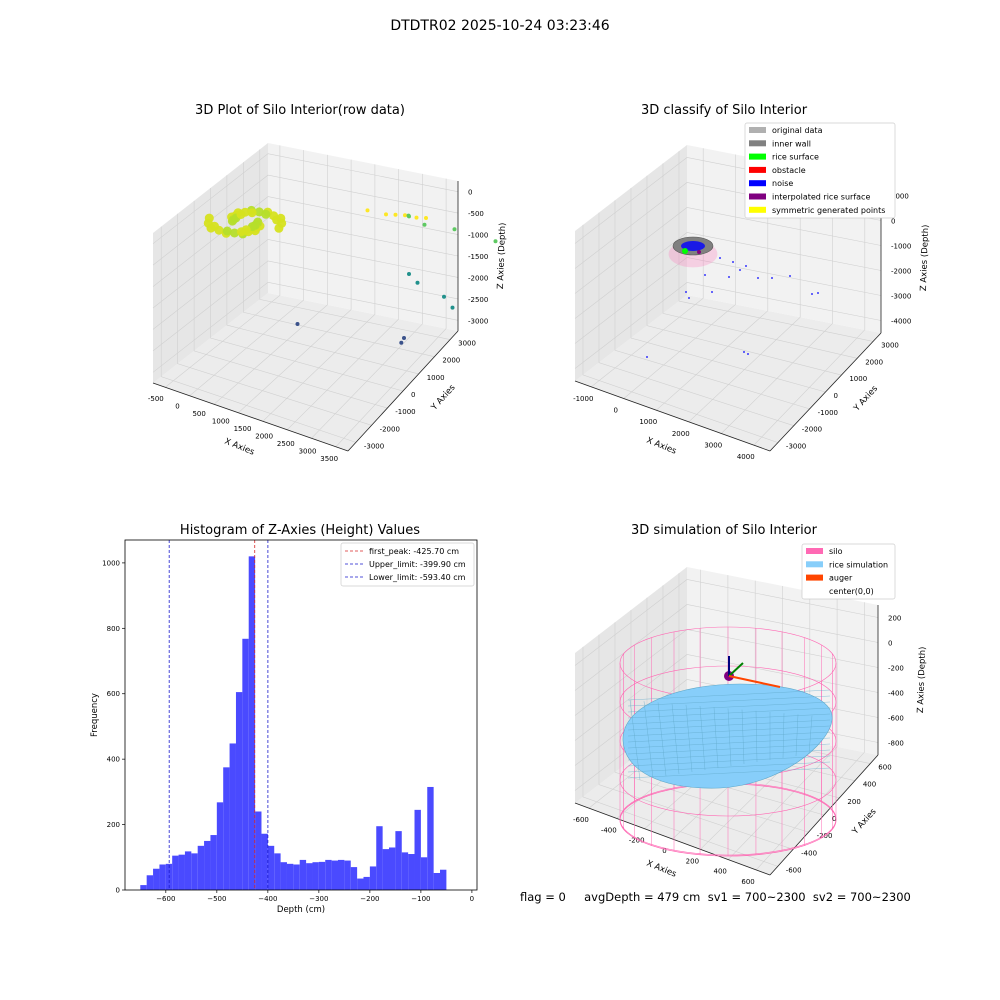 The image size is (1000, 1000). Describe the element at coordinates (502, 255) in the screenshot. I see `p1-z-label: Z Axies (Depth)` at that location.